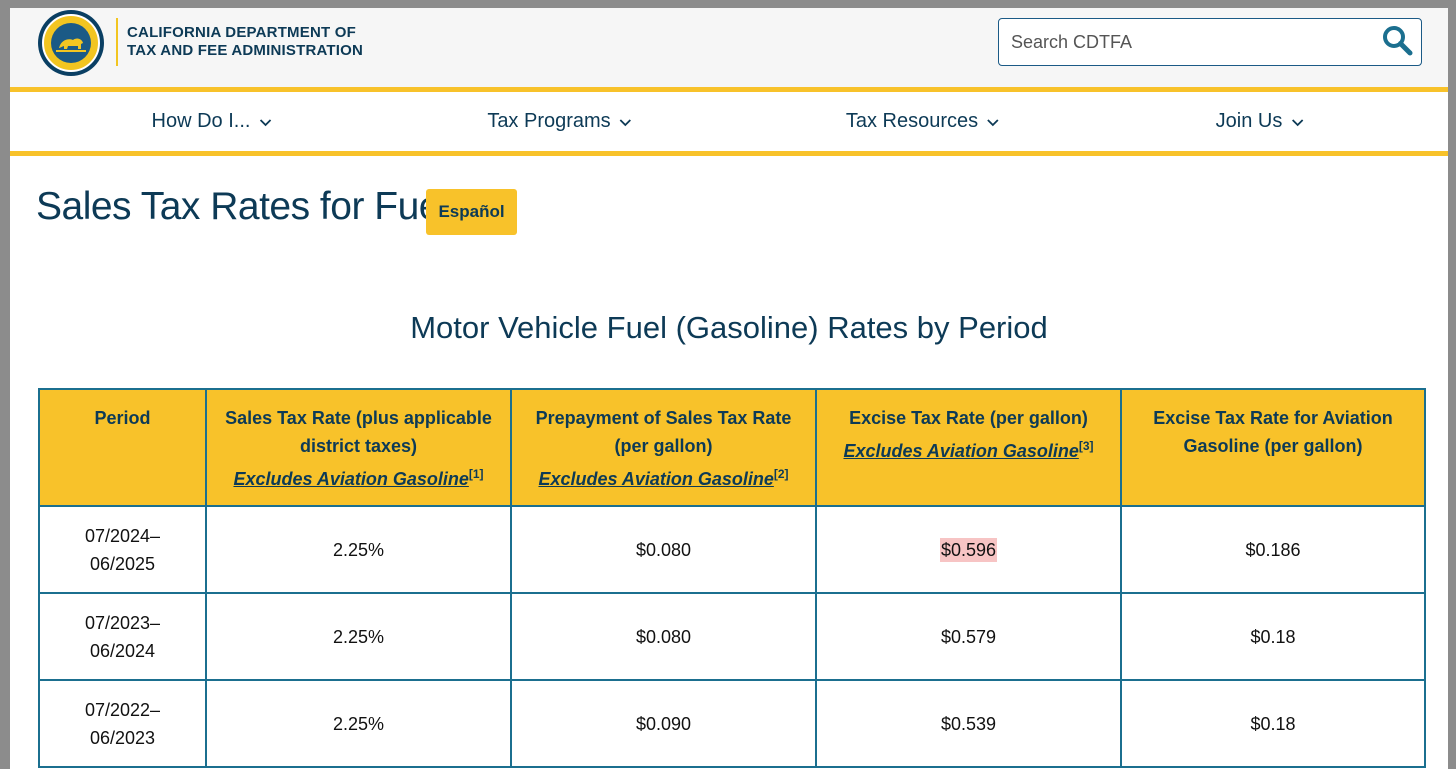 The height and width of the screenshot is (769, 1456). I want to click on cell-excise: $0.596, so click(968, 549).